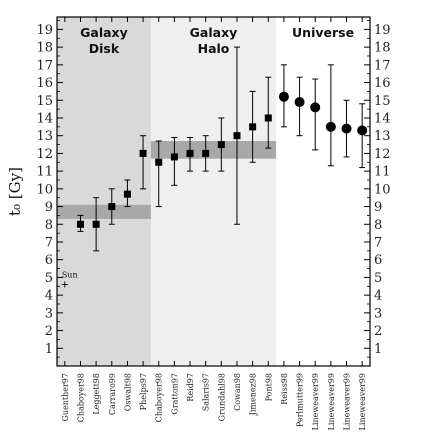  What do you see at coordinates (284, 389) in the screenshot?
I see `category-label: Reiss98` at bounding box center [284, 389].